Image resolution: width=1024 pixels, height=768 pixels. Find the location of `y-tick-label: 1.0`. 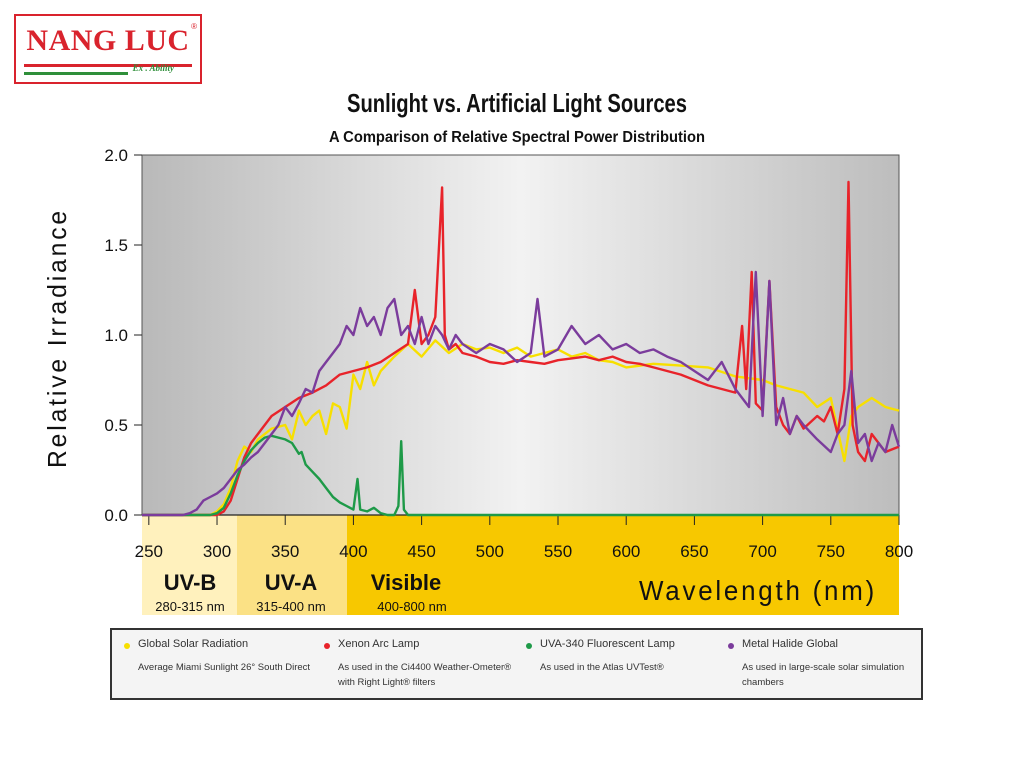

y-tick-label: 1.0 is located at coordinates (116, 335).